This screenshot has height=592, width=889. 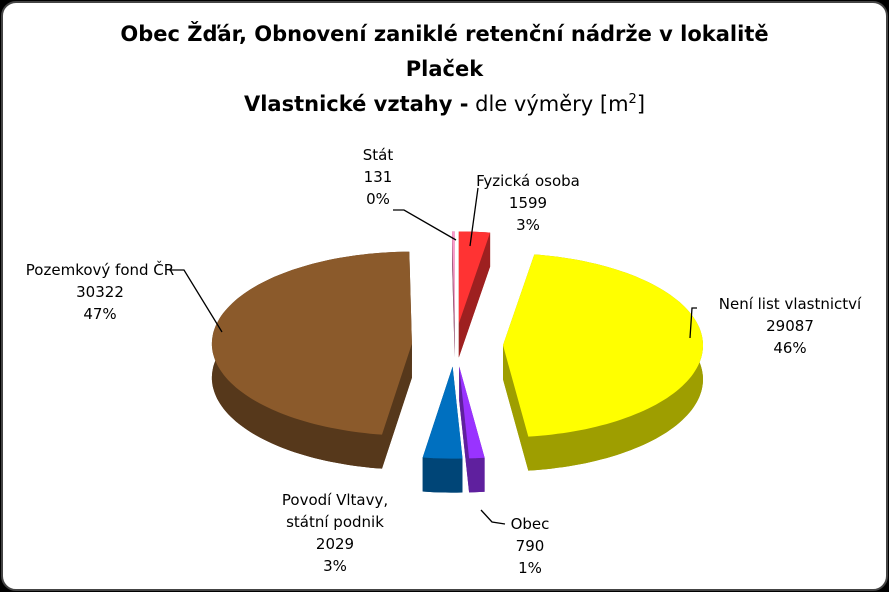 What do you see at coordinates (530, 524) in the screenshot?
I see `category-label: Obec` at bounding box center [530, 524].